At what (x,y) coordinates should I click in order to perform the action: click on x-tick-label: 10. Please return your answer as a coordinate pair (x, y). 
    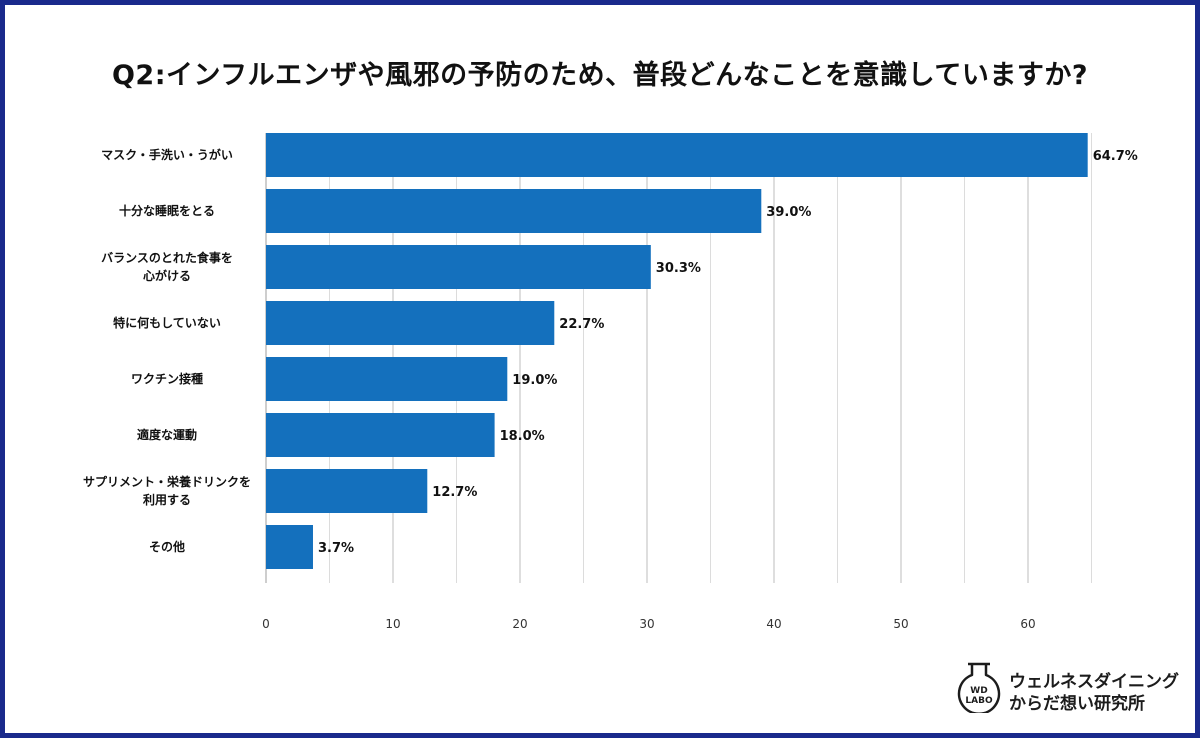
    Looking at the image, I should click on (392, 624).